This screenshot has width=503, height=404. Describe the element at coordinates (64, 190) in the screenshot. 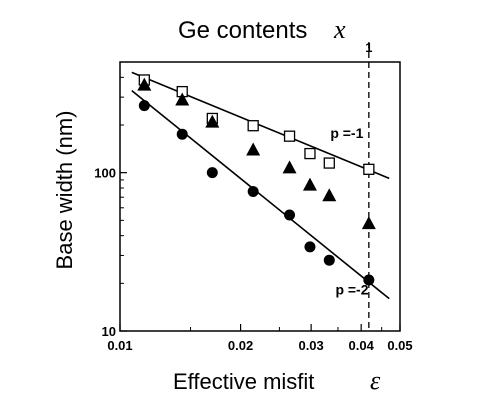

I see `y-axis-label: Base width (nm)` at that location.